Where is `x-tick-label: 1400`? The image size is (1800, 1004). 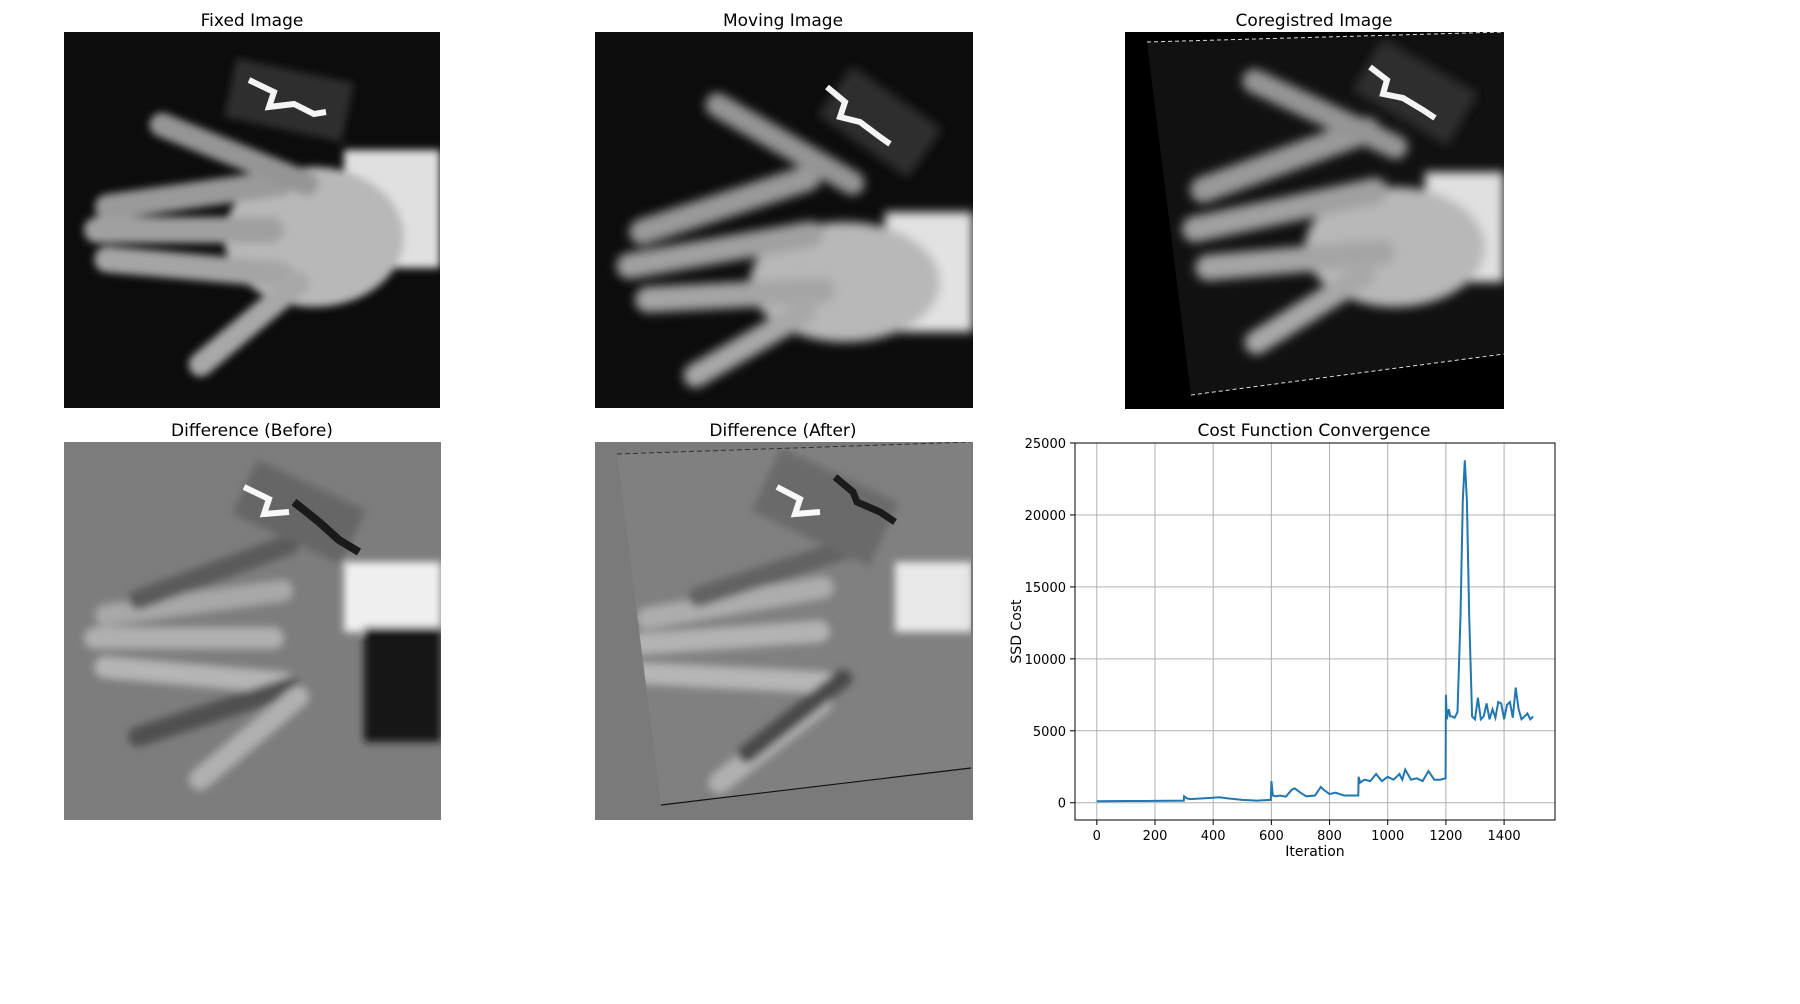
x-tick-label: 1400 is located at coordinates (1504, 836).